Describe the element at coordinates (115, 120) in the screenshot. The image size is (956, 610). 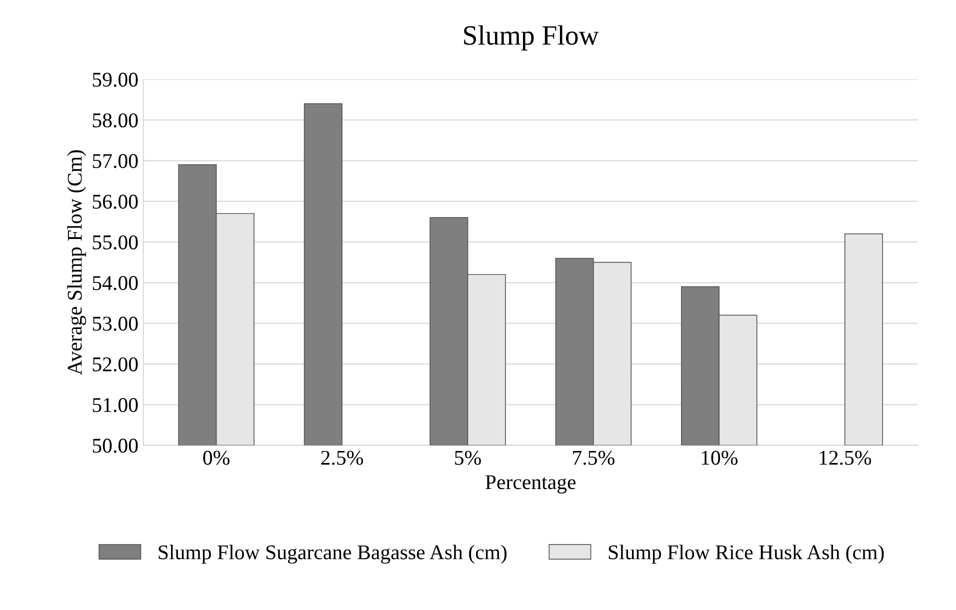
I see `y-tick-label: 58.00` at that location.